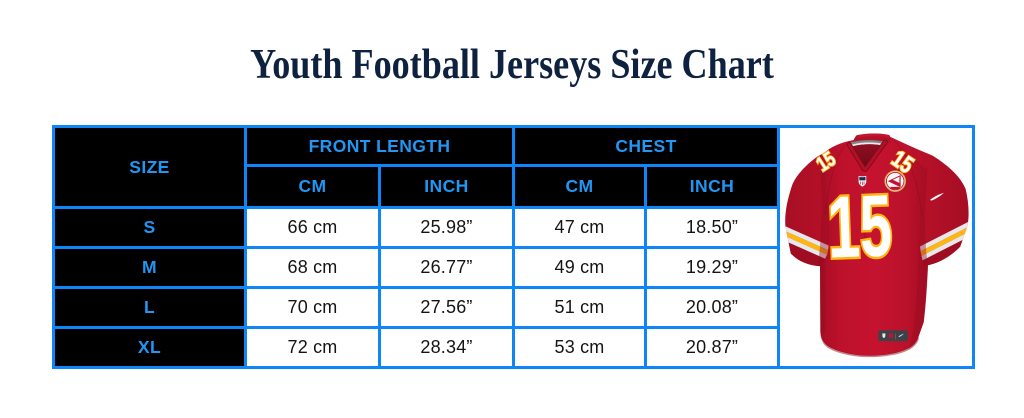  I want to click on xl-front-length-cm: 72 cm, so click(312, 348).